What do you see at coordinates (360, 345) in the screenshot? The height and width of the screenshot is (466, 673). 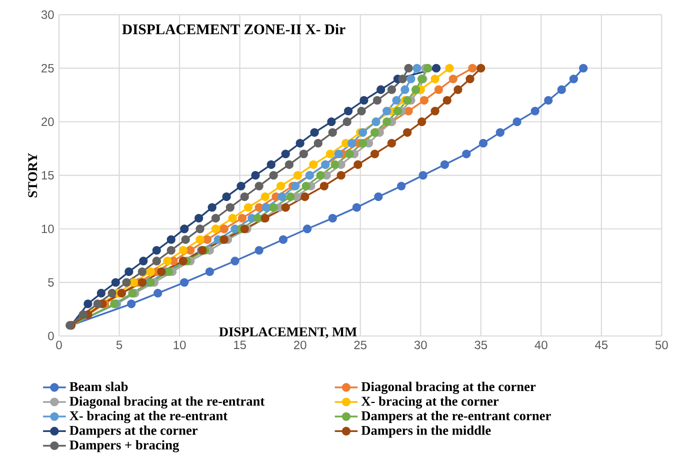 I see `x-tick-label: 25` at bounding box center [360, 345].